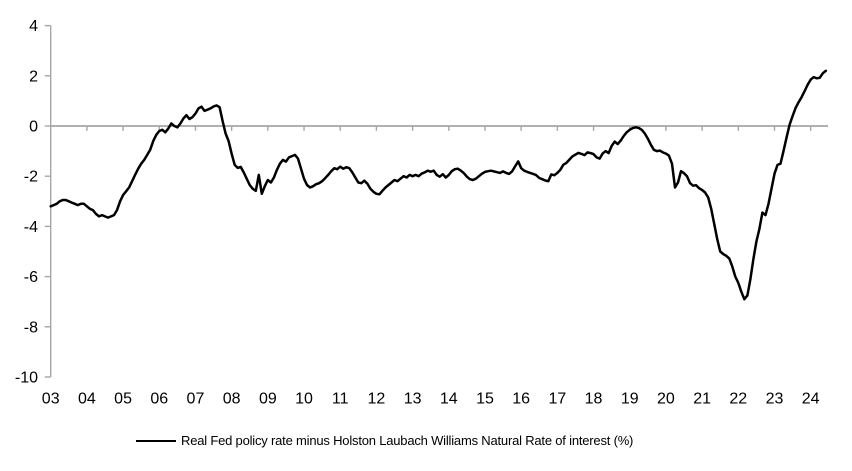  Describe the element at coordinates (702, 399) in the screenshot. I see `x-axis-label: 21` at that location.